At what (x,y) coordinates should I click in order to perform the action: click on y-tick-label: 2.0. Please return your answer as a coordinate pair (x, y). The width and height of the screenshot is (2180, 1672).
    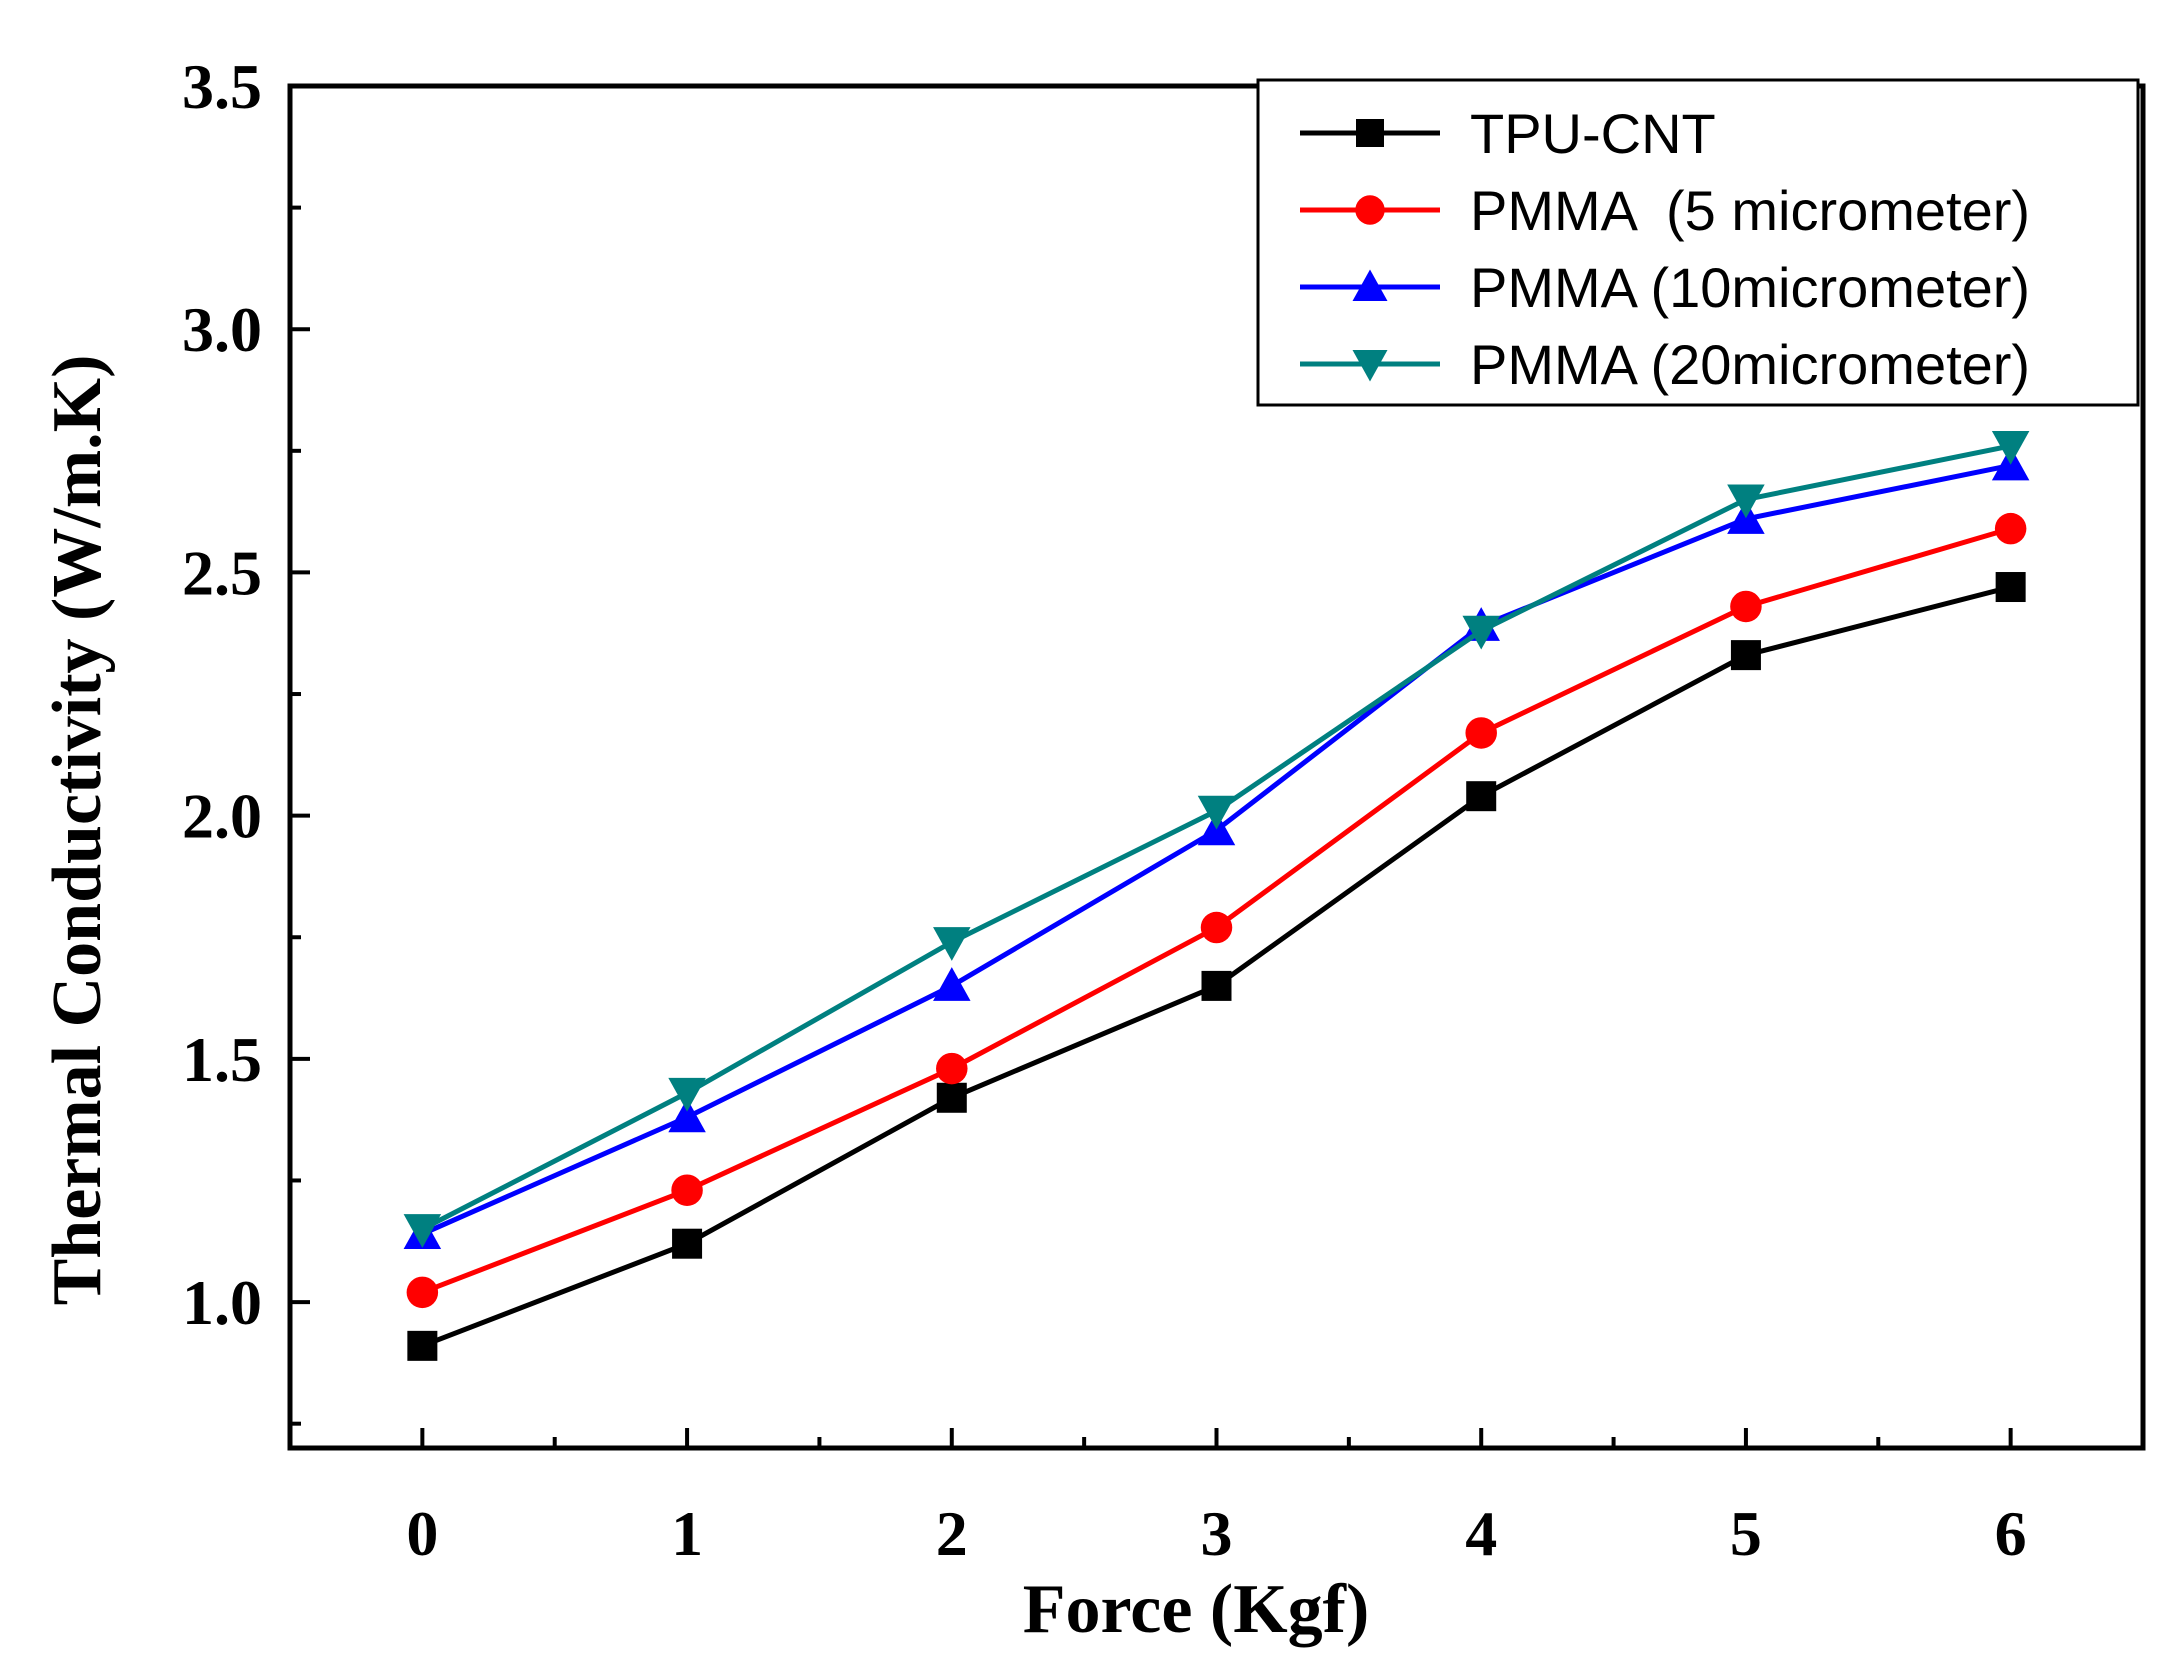
    Looking at the image, I should click on (222, 816).